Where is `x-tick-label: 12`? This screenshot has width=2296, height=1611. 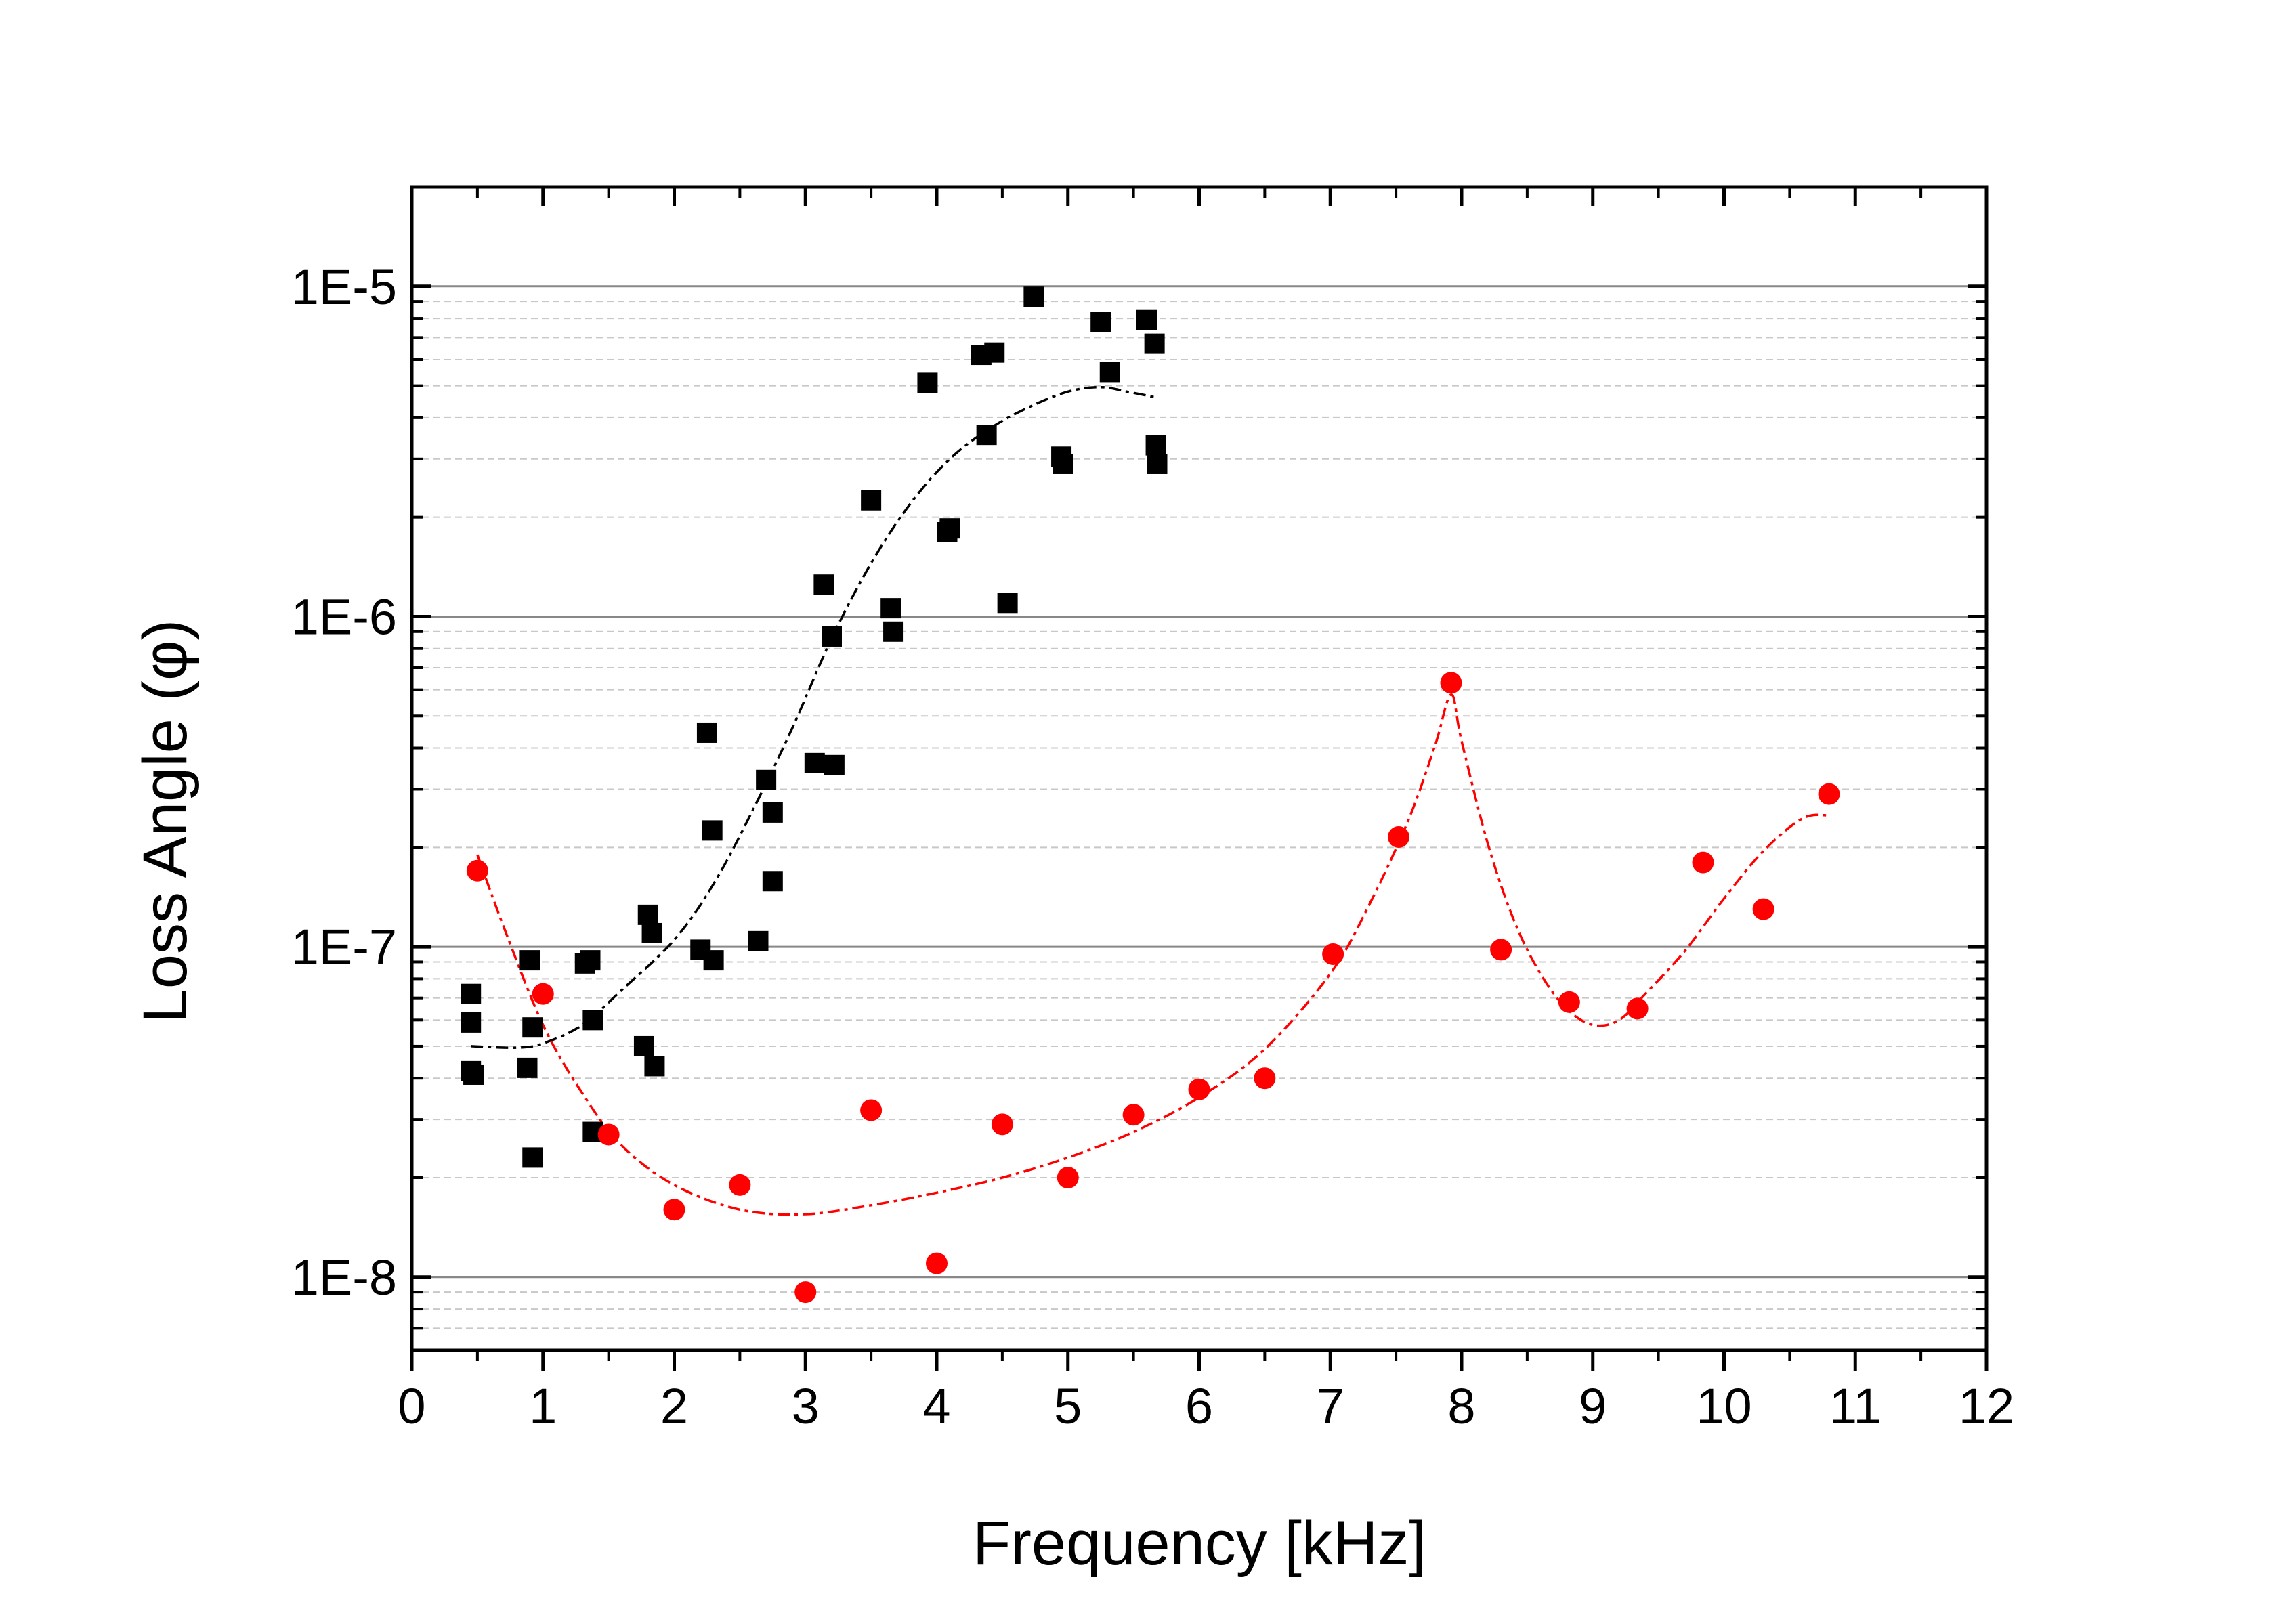 x-tick-label: 12 is located at coordinates (1986, 1406).